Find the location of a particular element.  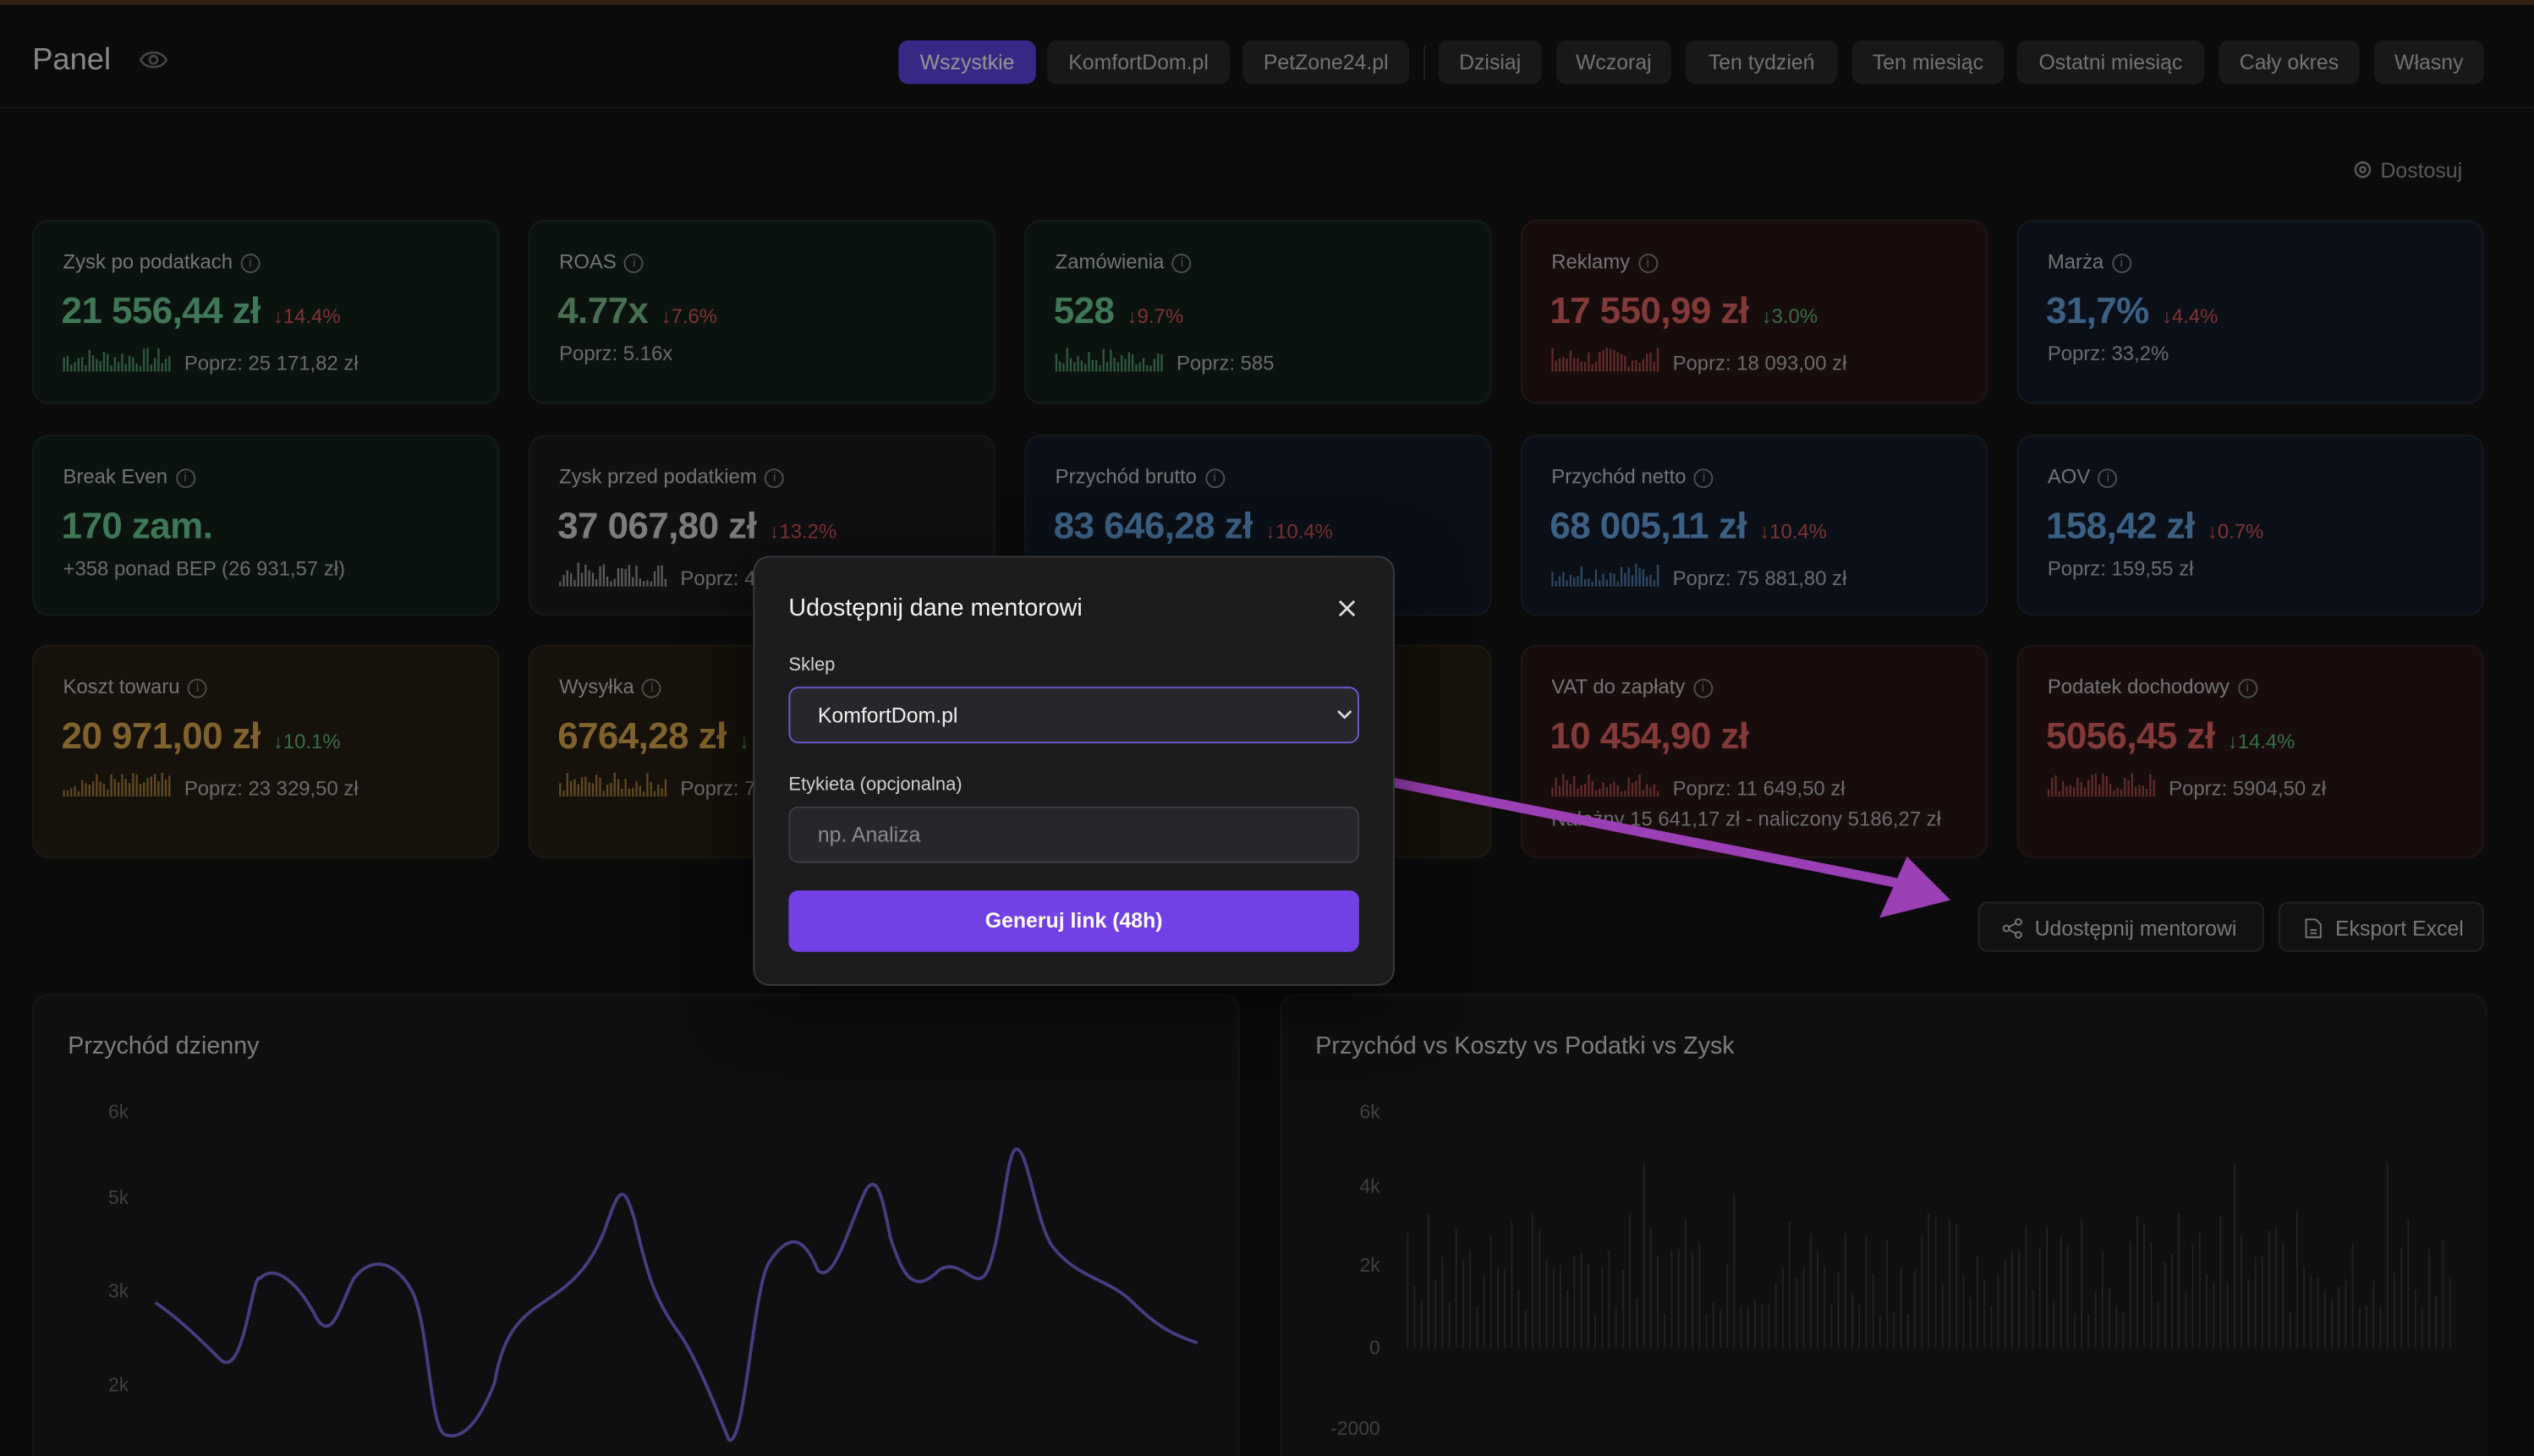

kpi-change: ↓13.2% is located at coordinates (803, 531).